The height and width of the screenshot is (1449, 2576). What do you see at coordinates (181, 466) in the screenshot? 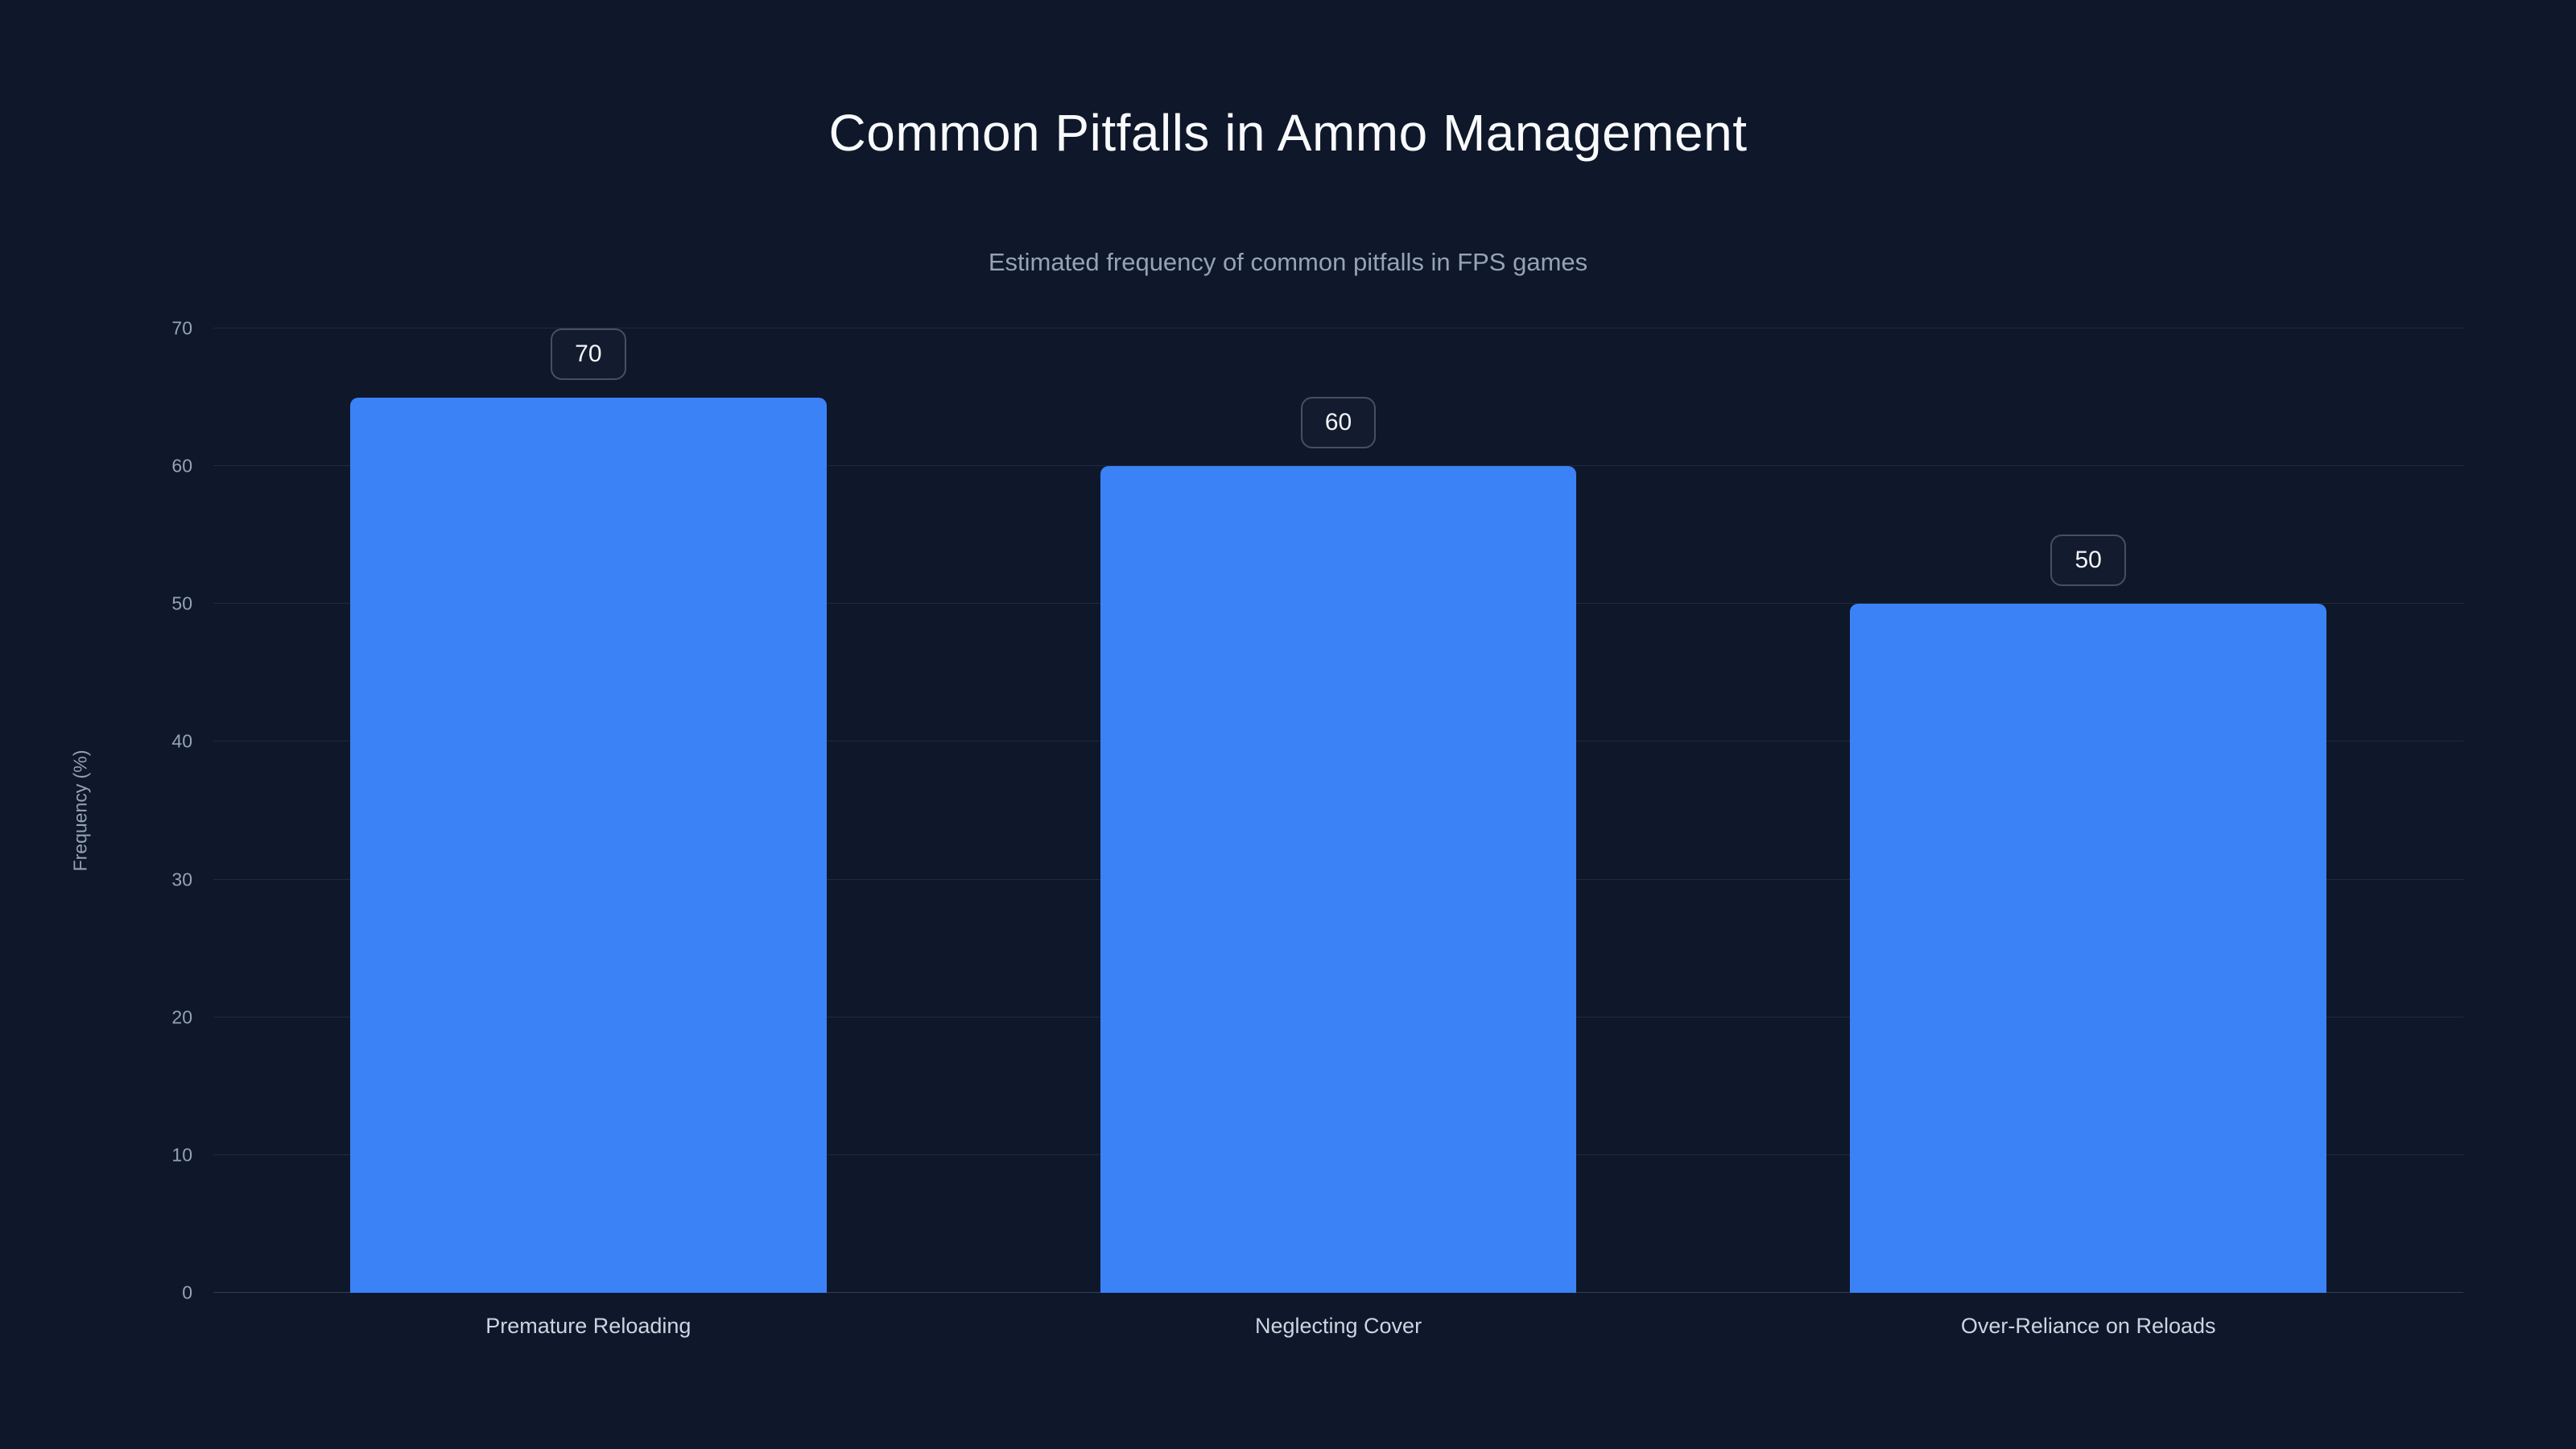
I see `y-tick-60: 60` at bounding box center [181, 466].